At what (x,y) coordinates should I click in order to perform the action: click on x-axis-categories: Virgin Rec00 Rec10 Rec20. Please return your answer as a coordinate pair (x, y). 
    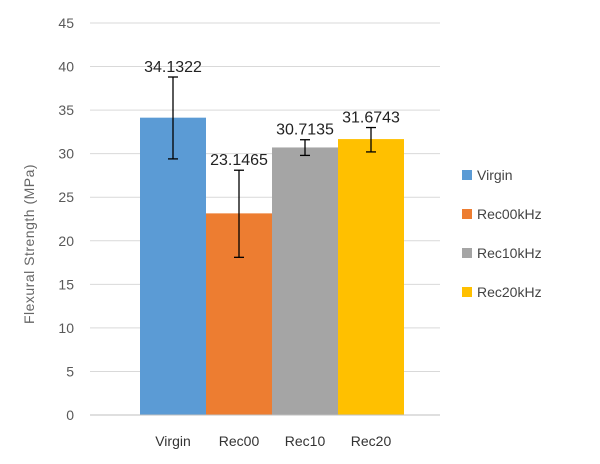
    Looking at the image, I should click on (273, 441).